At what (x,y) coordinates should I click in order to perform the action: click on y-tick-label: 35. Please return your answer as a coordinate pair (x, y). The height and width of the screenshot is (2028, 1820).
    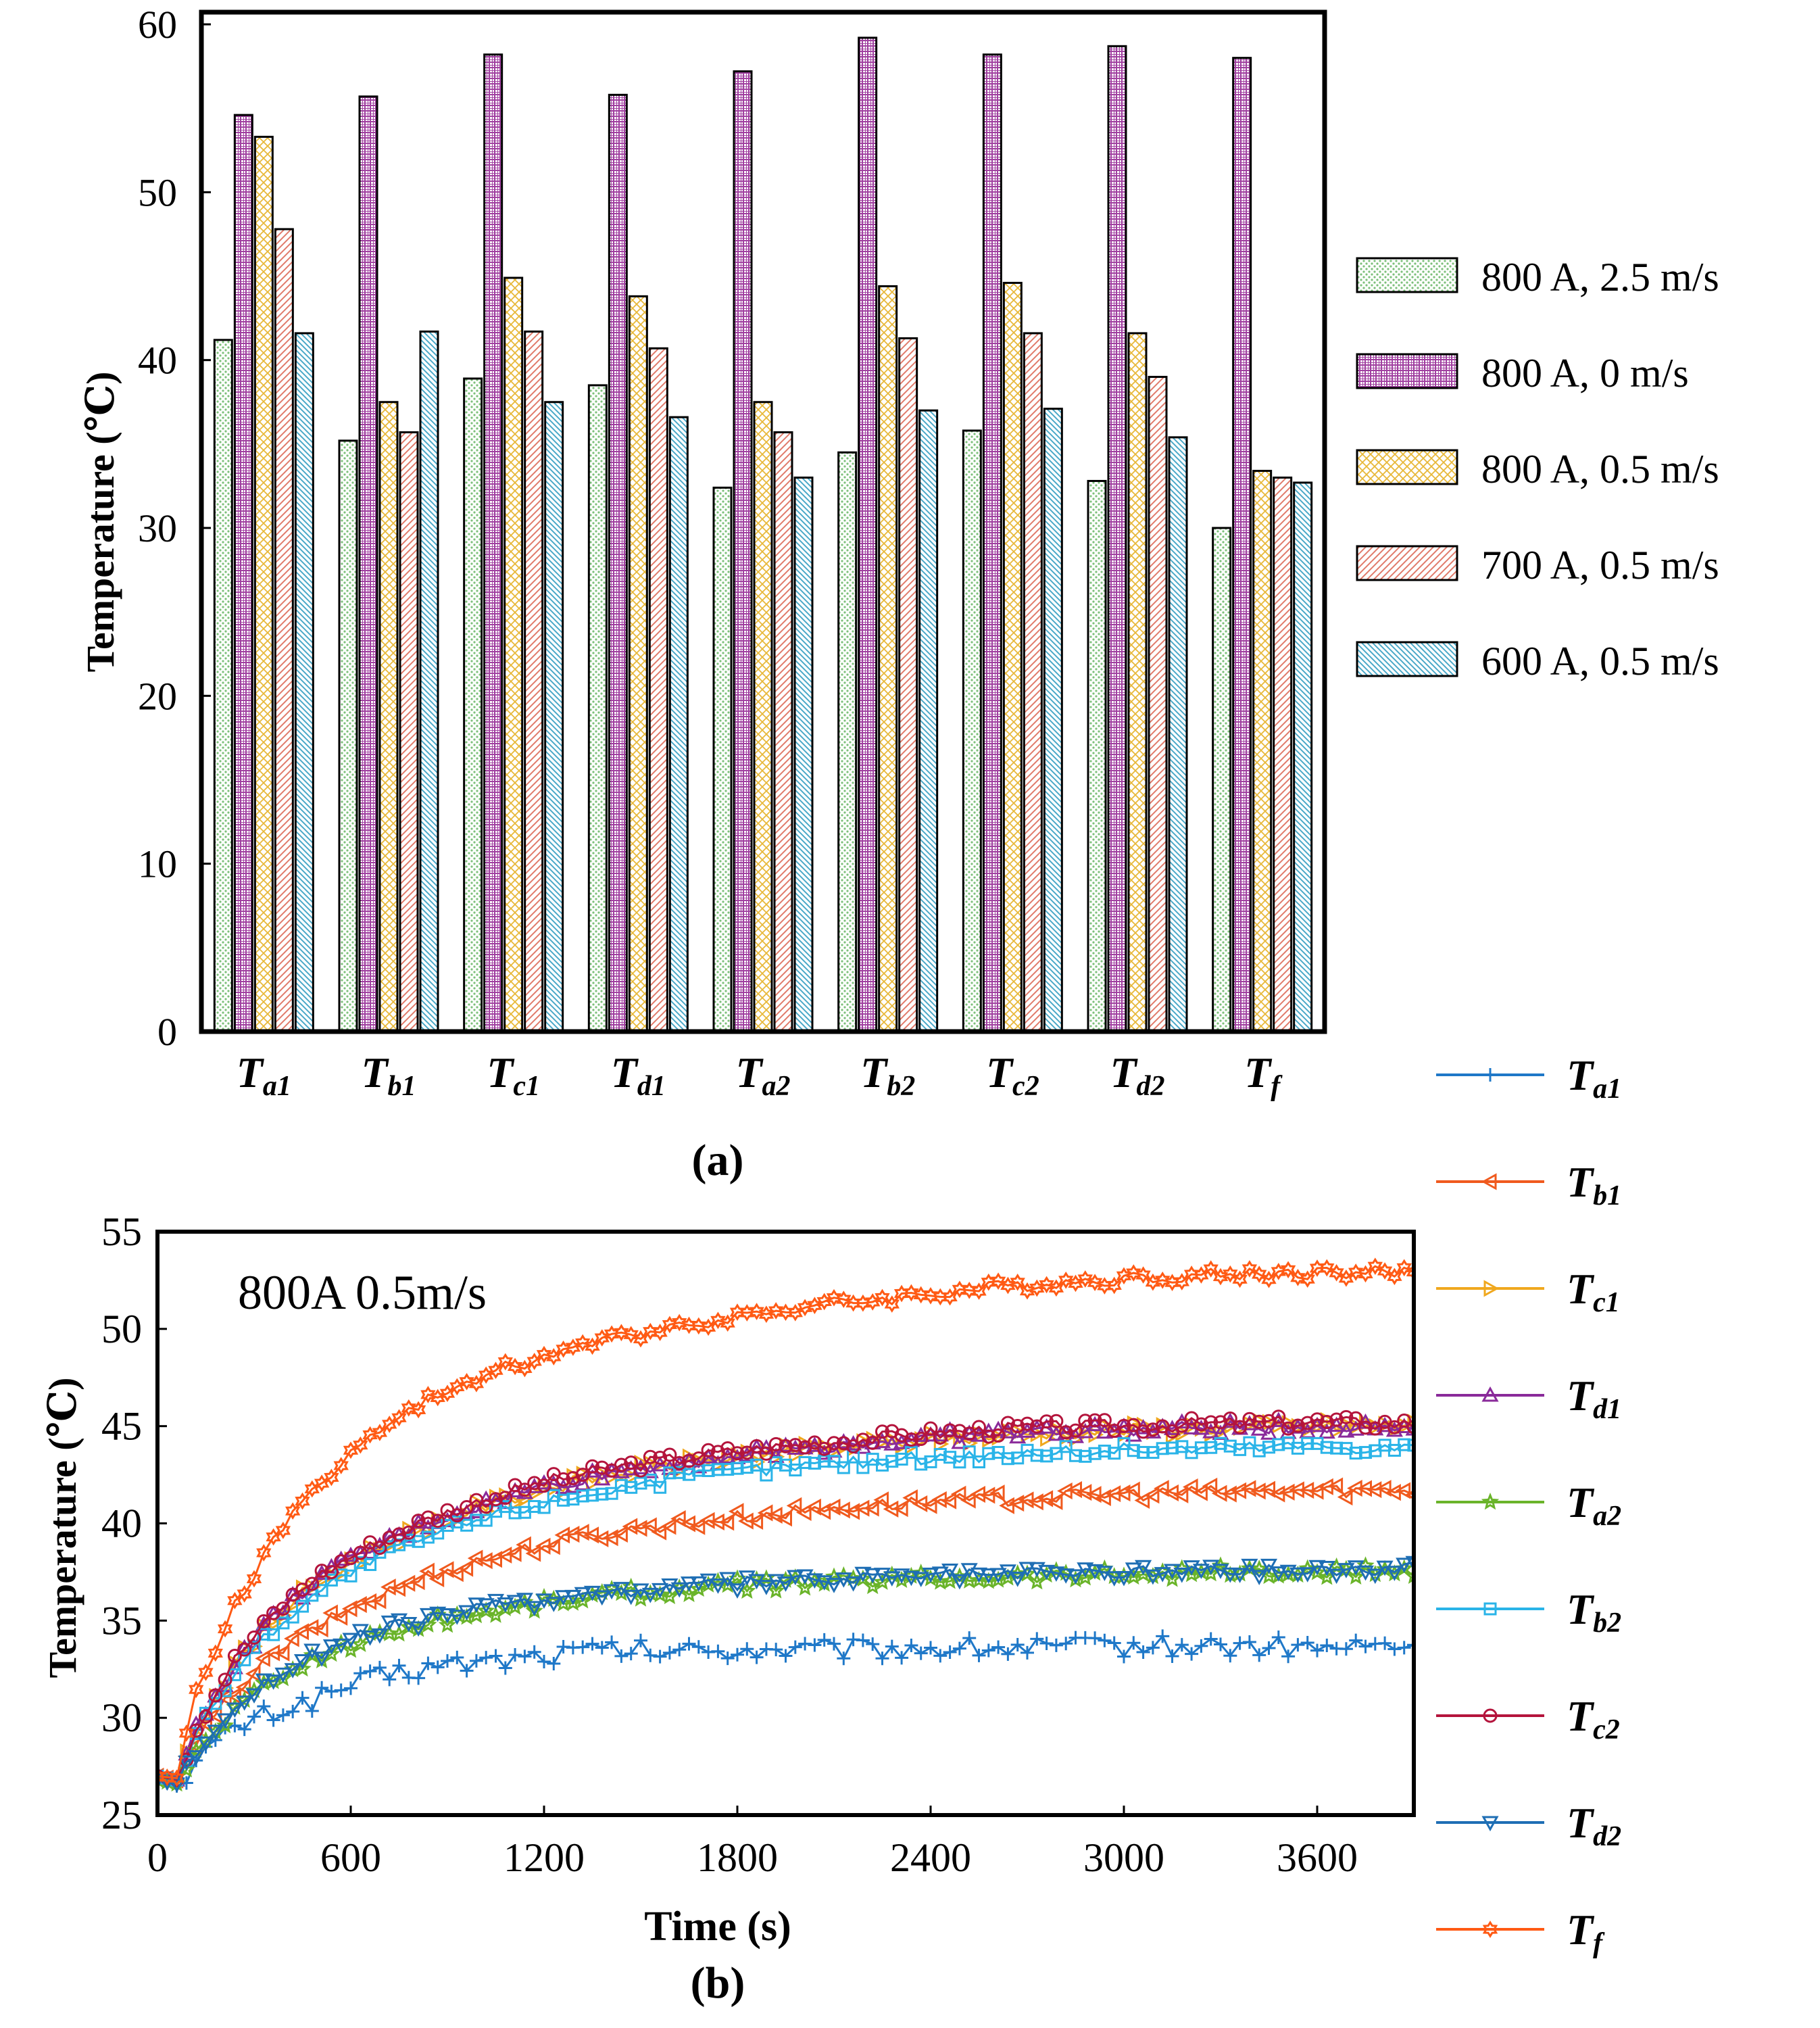
    Looking at the image, I should click on (122, 1621).